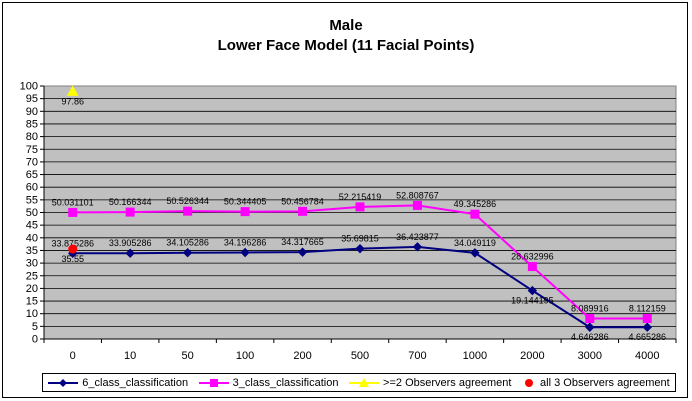 This screenshot has width=692, height=401. Describe the element at coordinates (647, 356) in the screenshot. I see `x-tick-label: 4000` at that location.